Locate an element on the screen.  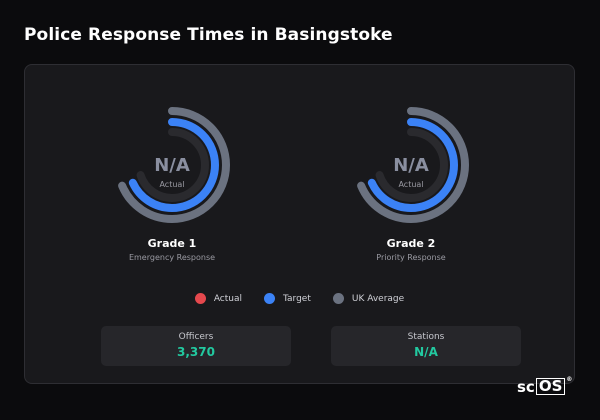
stat-card-stations: Stations N/A is located at coordinates (426, 346).